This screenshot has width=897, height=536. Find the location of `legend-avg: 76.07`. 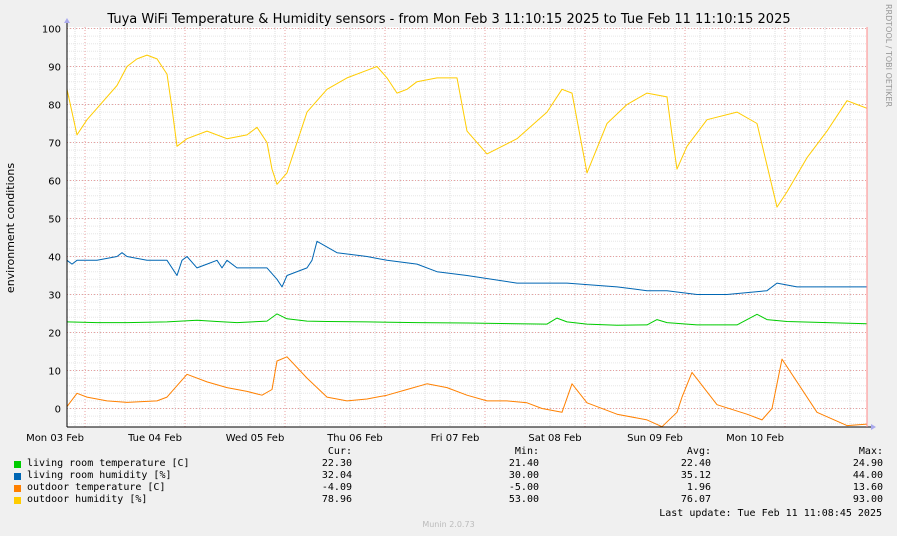

legend-avg: 76.07 is located at coordinates (695, 499).